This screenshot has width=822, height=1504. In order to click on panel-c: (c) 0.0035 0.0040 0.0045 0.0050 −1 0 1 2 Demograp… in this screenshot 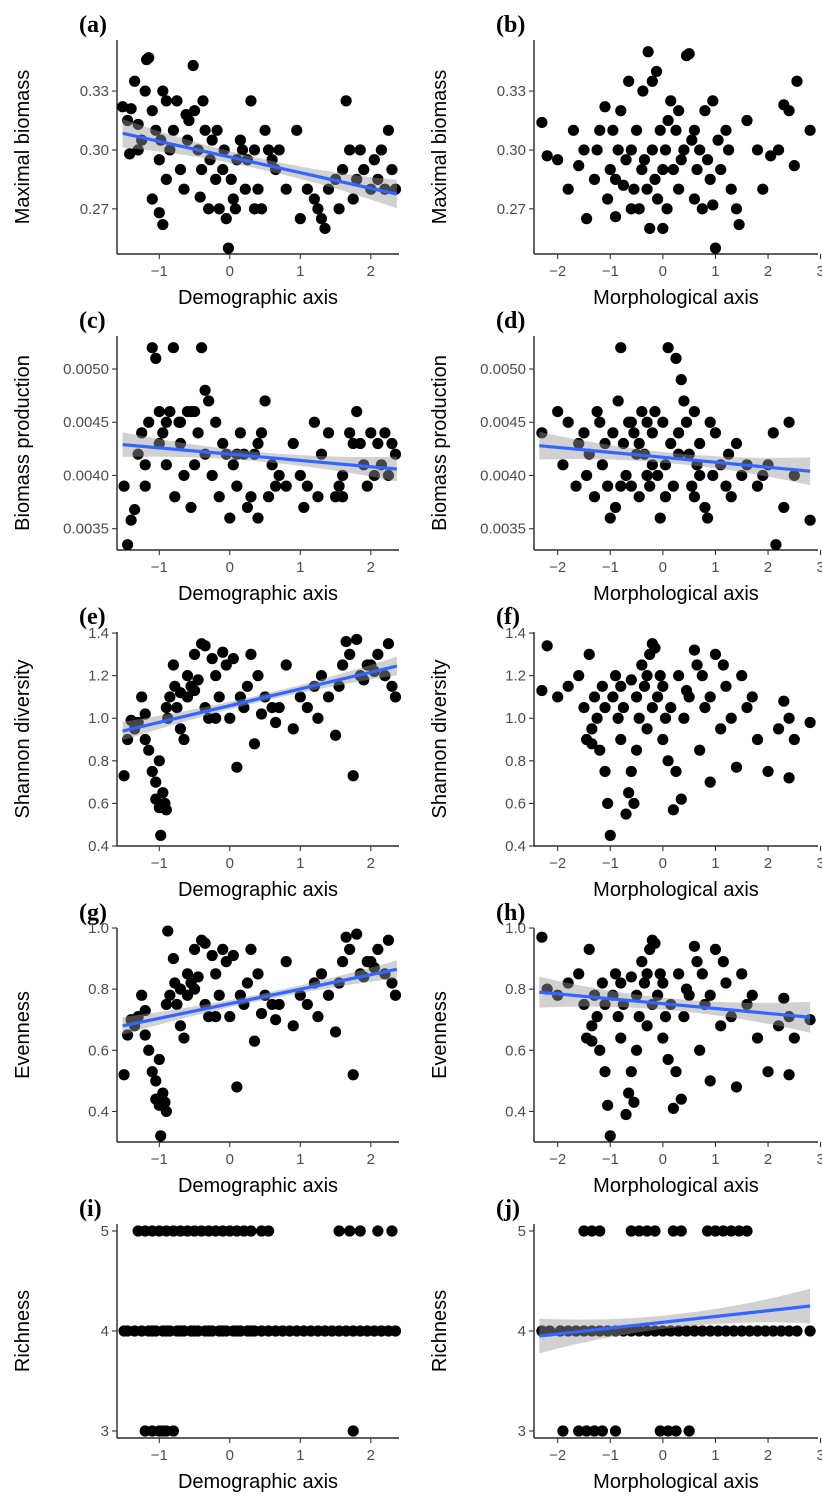, I will do `click(207, 456)`.